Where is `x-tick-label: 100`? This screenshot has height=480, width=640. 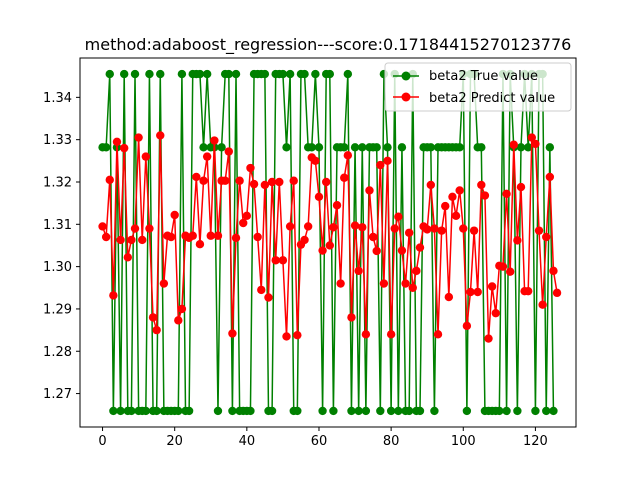 x-tick-label: 100 is located at coordinates (463, 441).